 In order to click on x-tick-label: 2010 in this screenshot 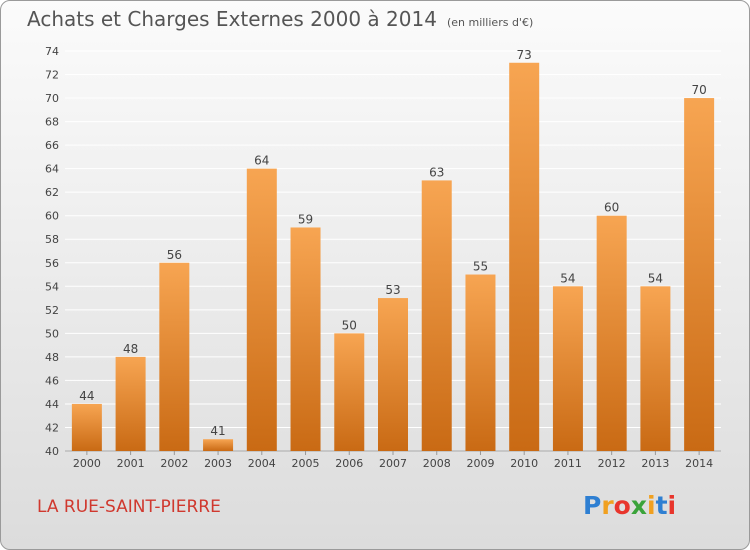, I will do `click(524, 463)`.